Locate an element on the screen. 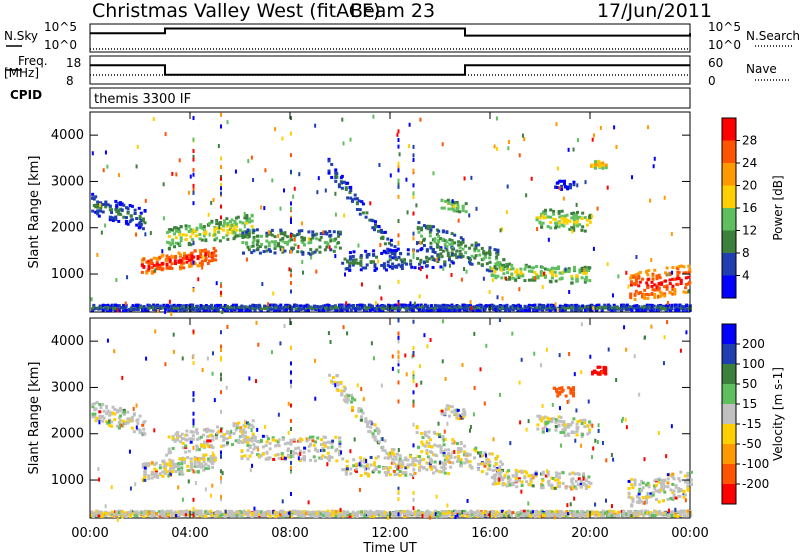 The height and width of the screenshot is (554, 800). freq-panel-frame is located at coordinates (390, 70).